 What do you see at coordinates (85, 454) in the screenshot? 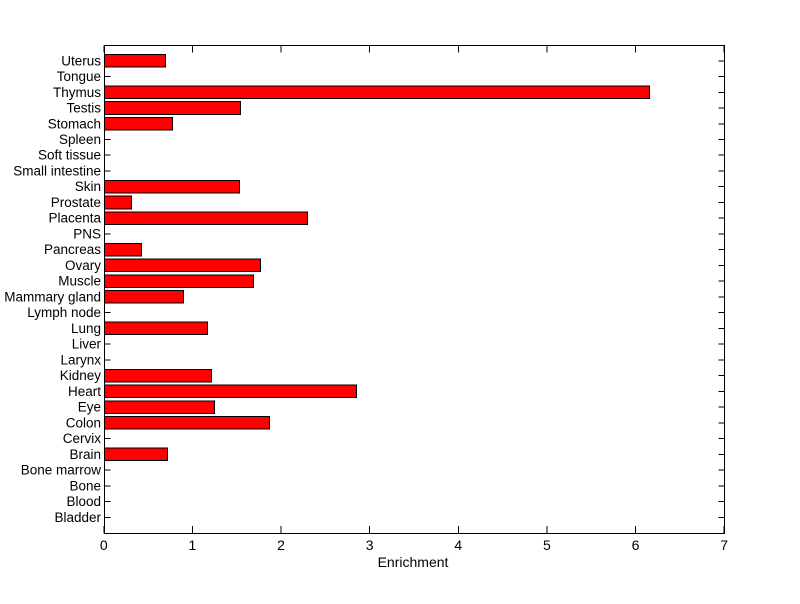
I see `svg-text: Brain` at bounding box center [85, 454].